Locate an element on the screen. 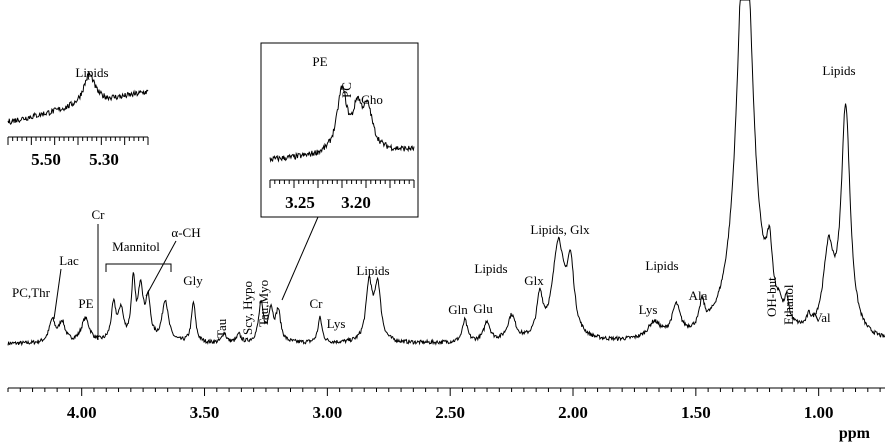 The image size is (885, 445). peak-label-gln: Gln is located at coordinates (458, 309).